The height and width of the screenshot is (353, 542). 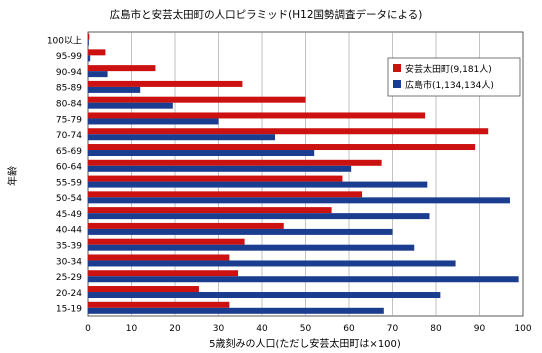 What do you see at coordinates (64, 40) in the screenshot?
I see `y-tick-label: 100以上` at bounding box center [64, 40].